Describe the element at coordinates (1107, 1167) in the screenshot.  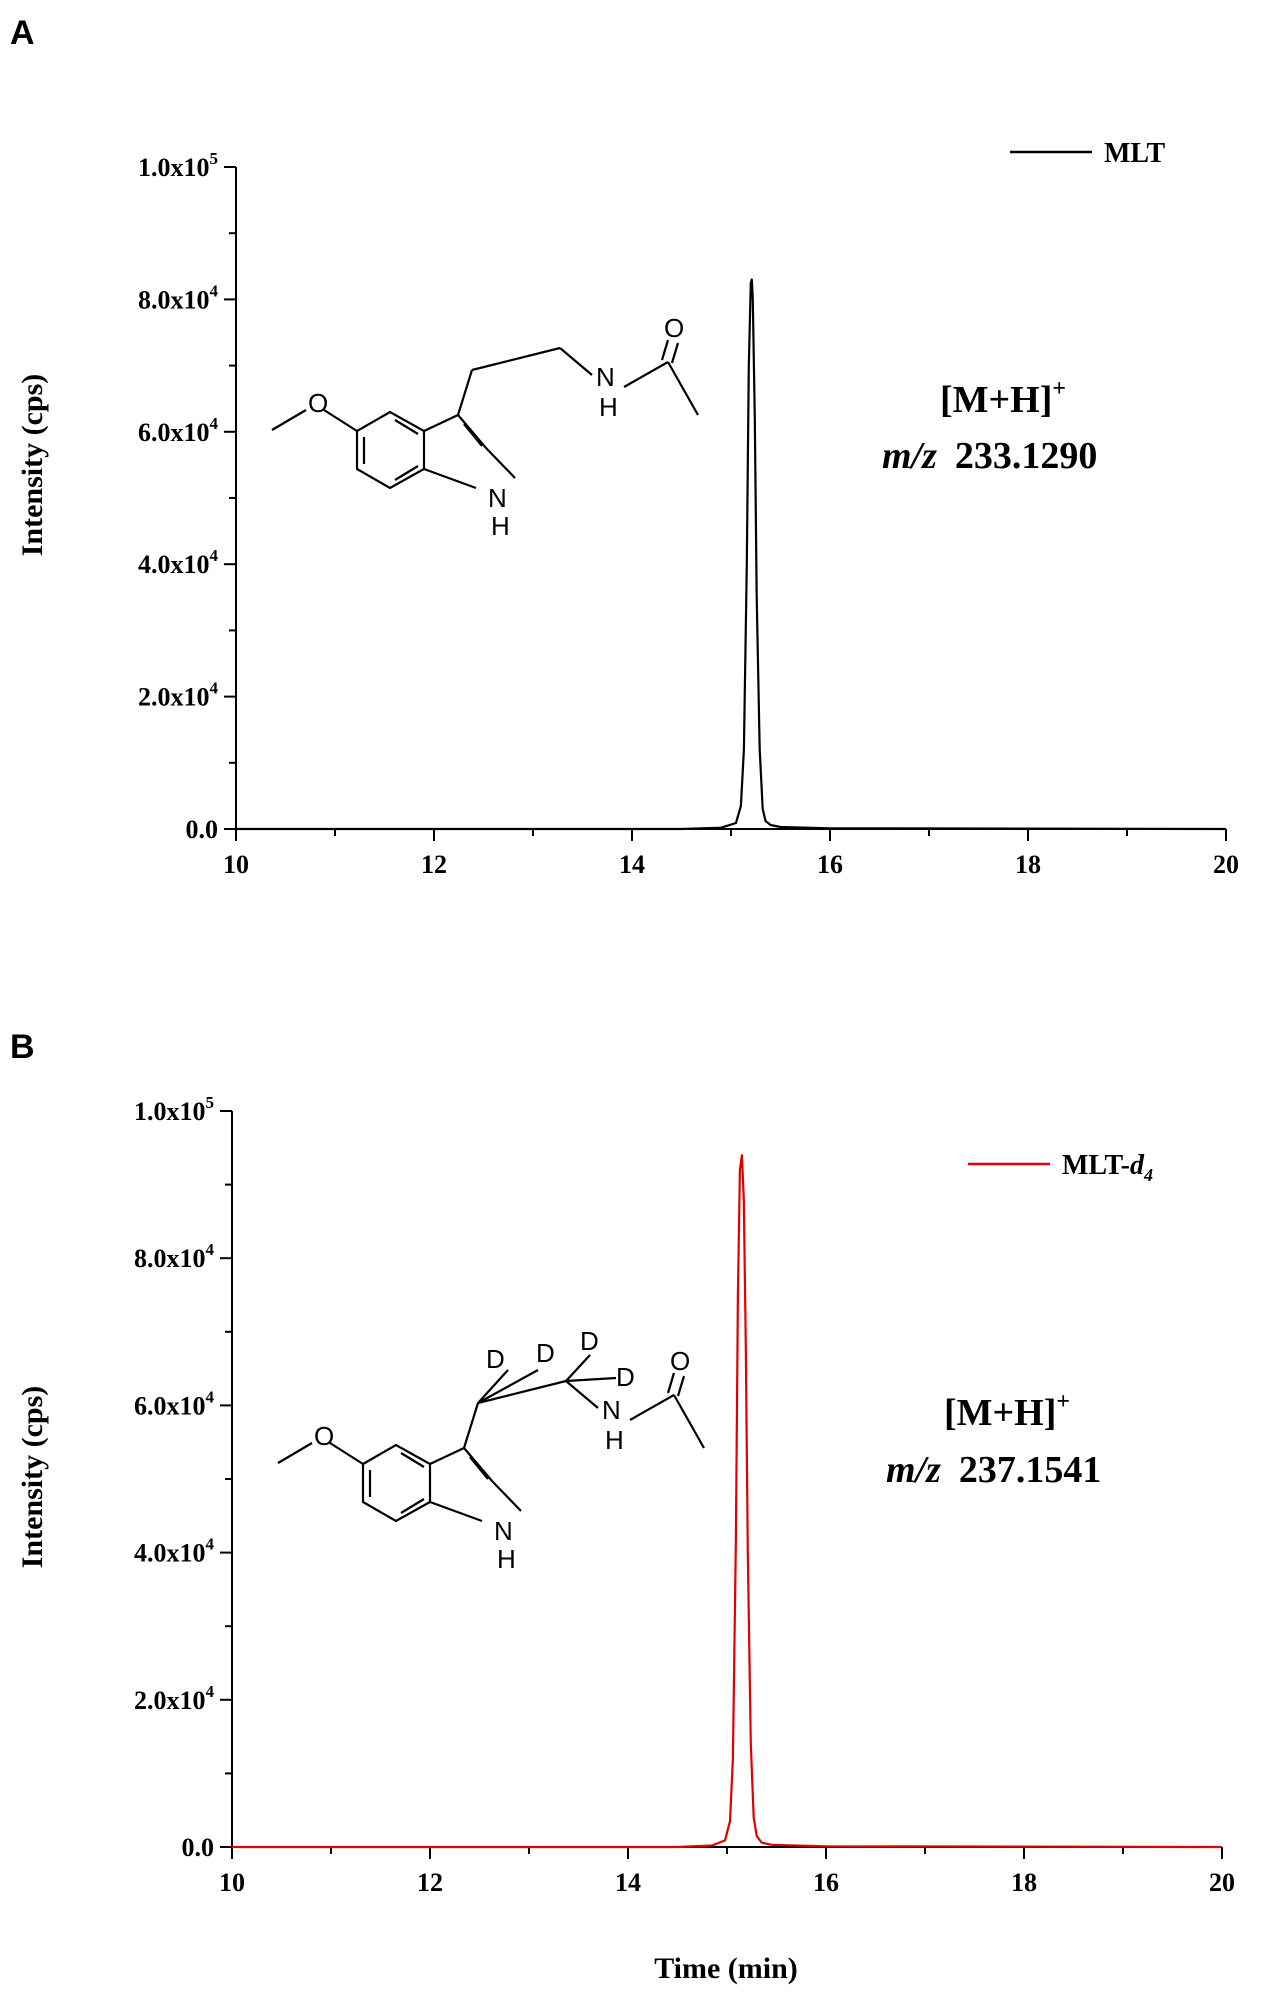
I see `legend-label-b: MLT-d4` at that location.